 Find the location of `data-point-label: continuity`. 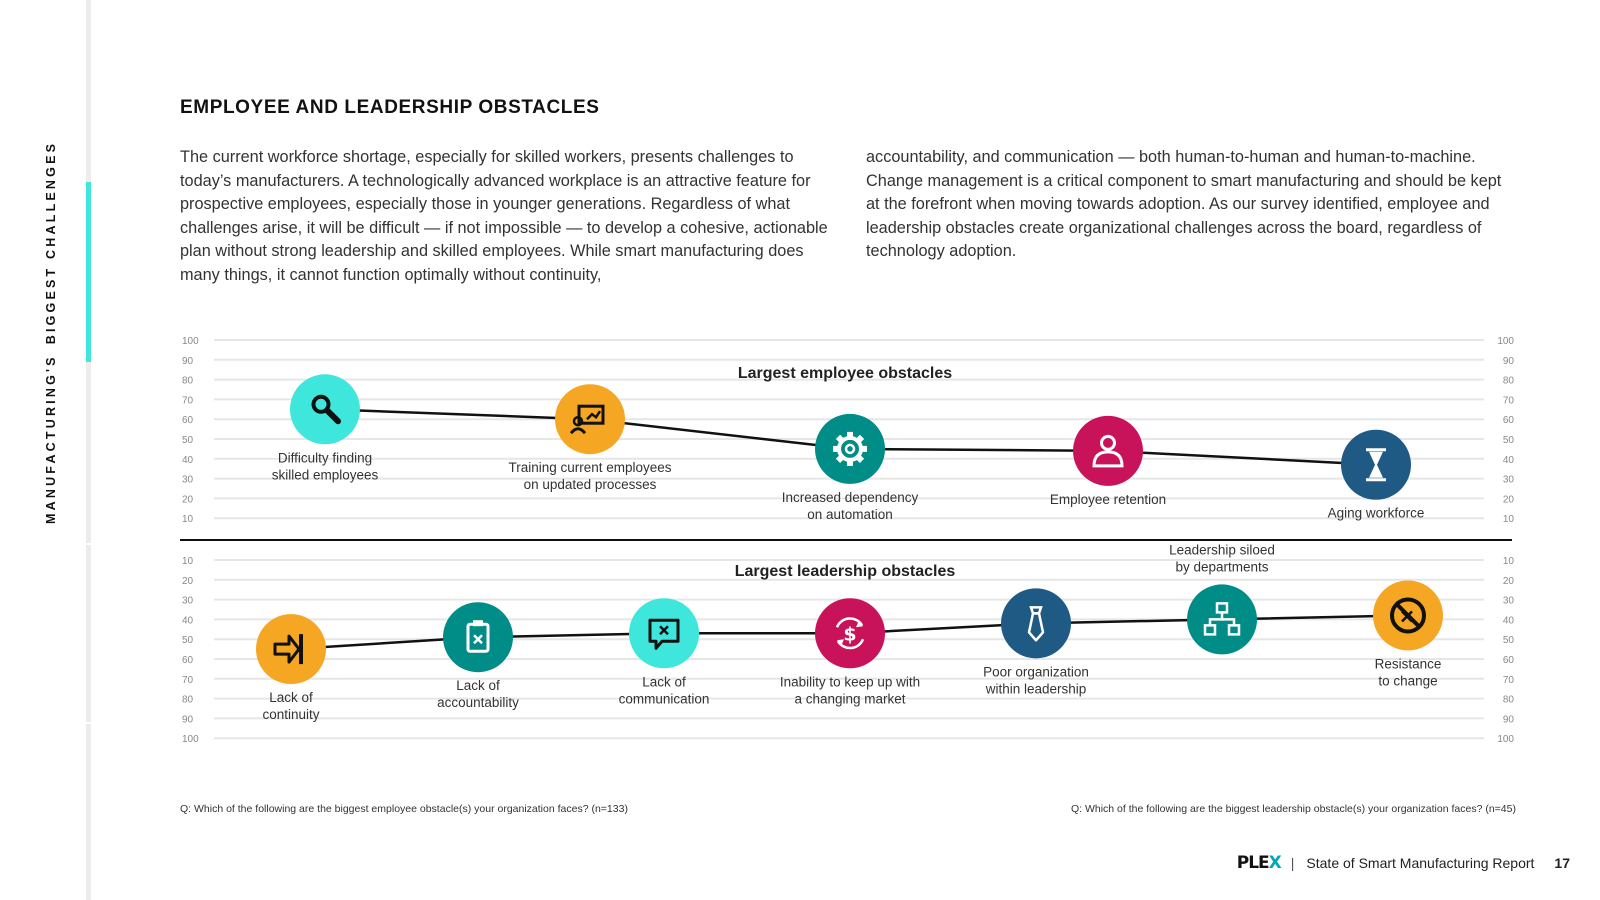

data-point-label: continuity is located at coordinates (290, 714).